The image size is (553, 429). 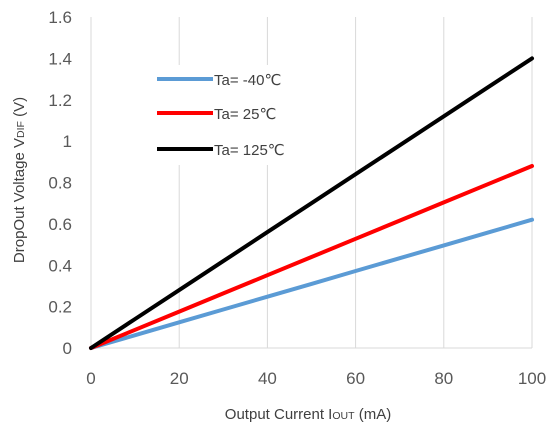 What do you see at coordinates (60, 224) in the screenshot?
I see `y-tick-label: 0.6` at bounding box center [60, 224].